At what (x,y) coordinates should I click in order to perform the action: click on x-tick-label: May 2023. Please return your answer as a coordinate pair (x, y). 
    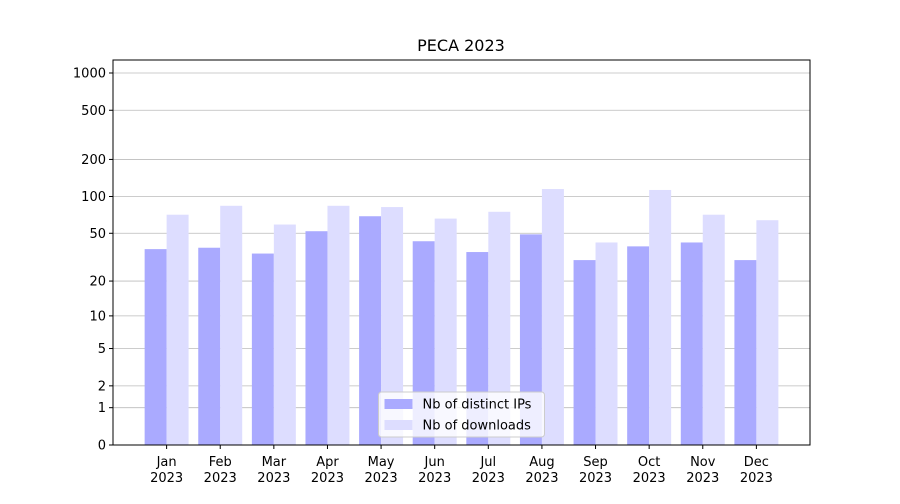
    Looking at the image, I should click on (381, 470).